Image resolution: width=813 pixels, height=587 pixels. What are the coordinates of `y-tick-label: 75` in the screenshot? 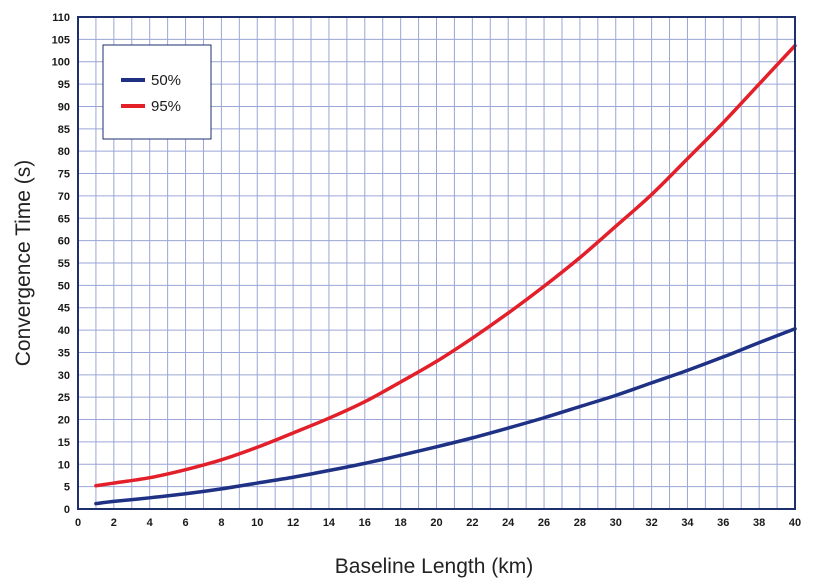 It's located at (64, 175).